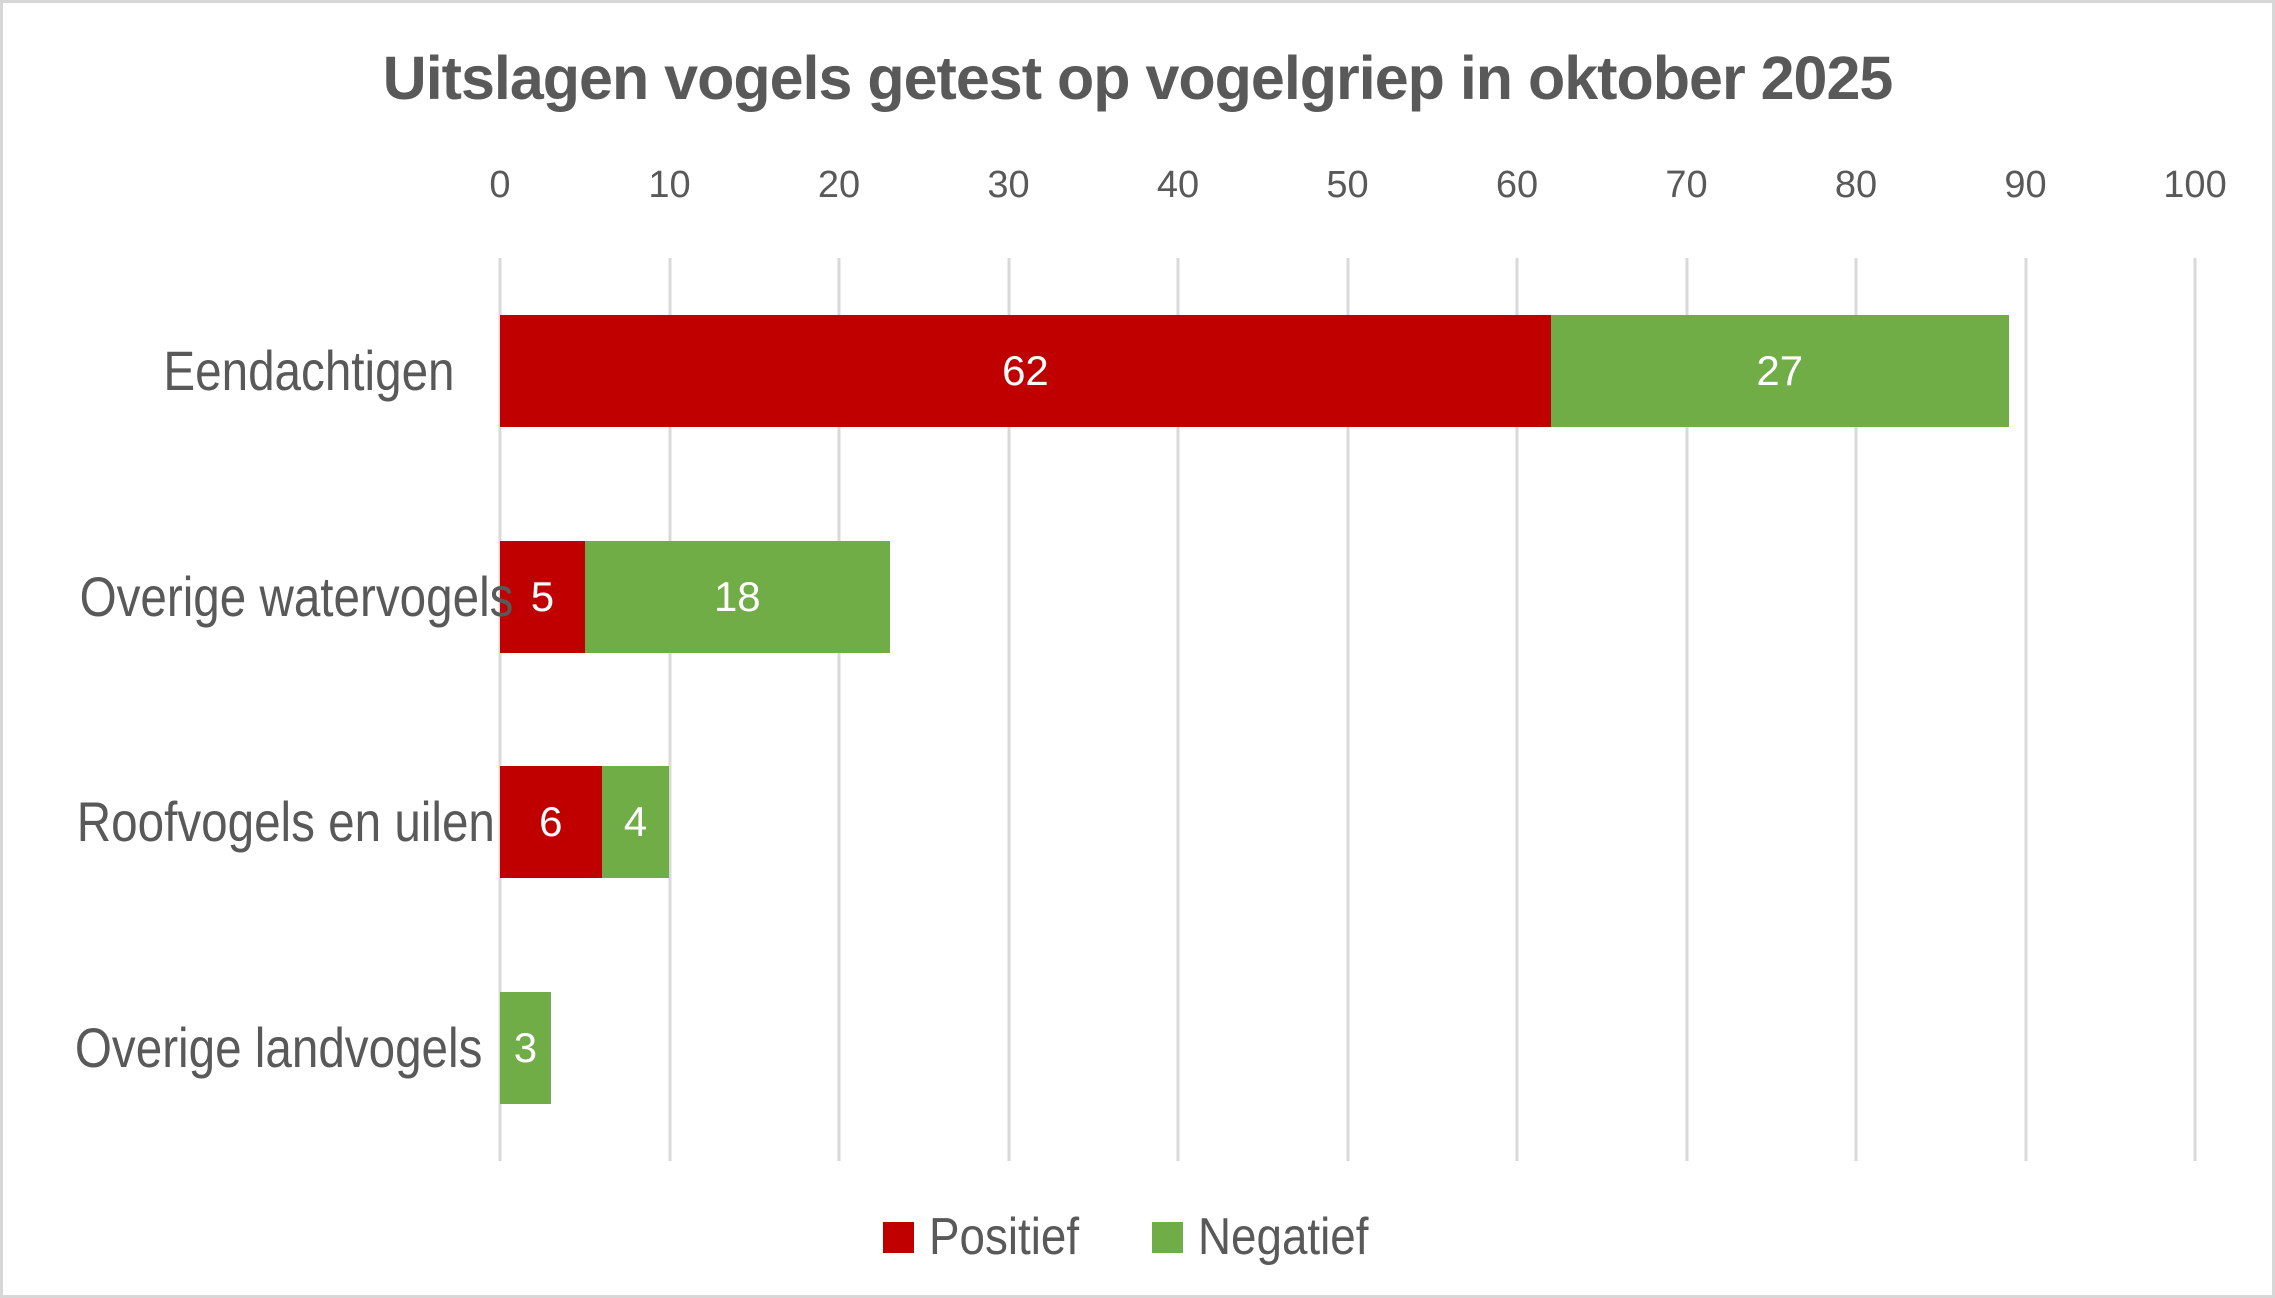 This screenshot has width=2275, height=1298. I want to click on bar-segment-positief-1: 62, so click(1025, 370).